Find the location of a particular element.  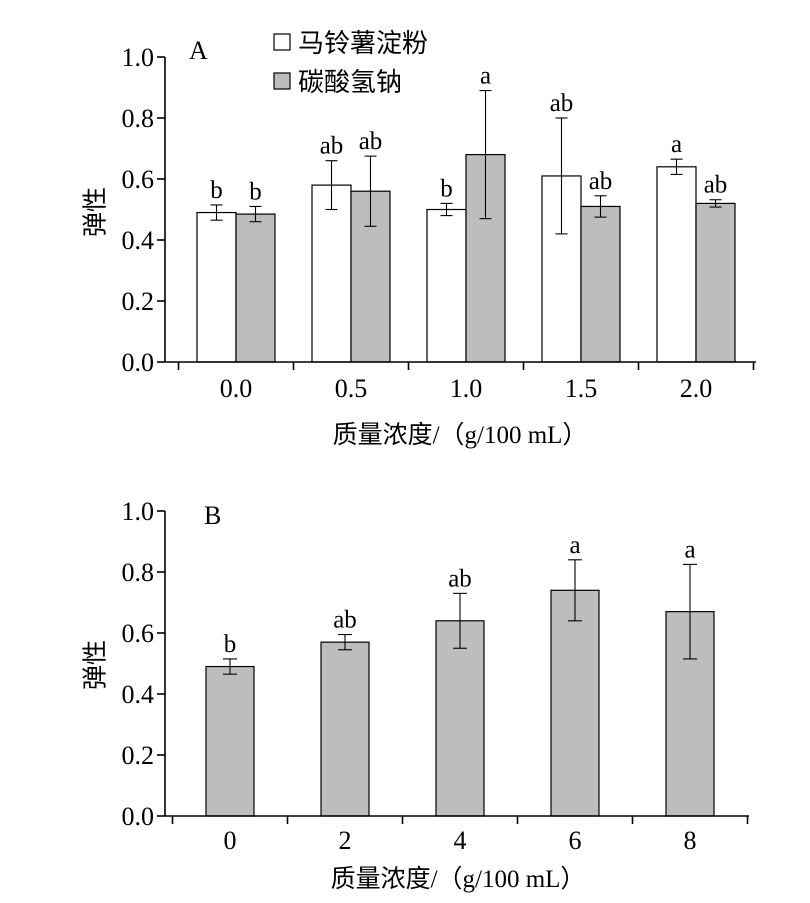

x-category-label-3: 1.5 is located at coordinates (581, 388).